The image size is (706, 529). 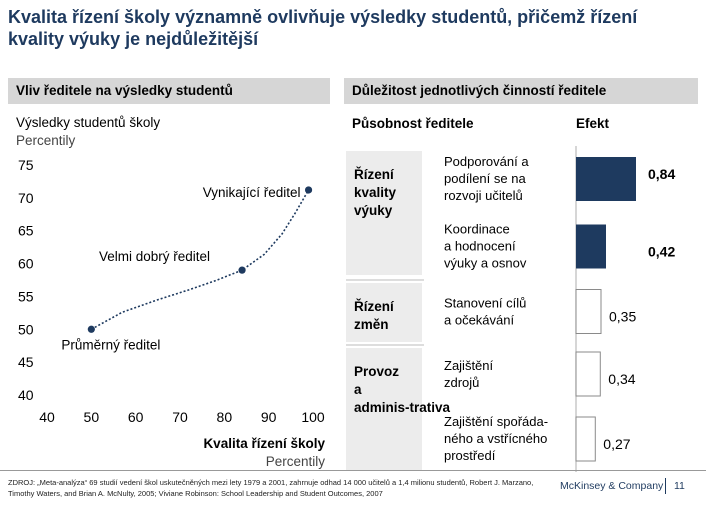 What do you see at coordinates (371, 324) in the screenshot?
I see `group-label: změn` at bounding box center [371, 324].